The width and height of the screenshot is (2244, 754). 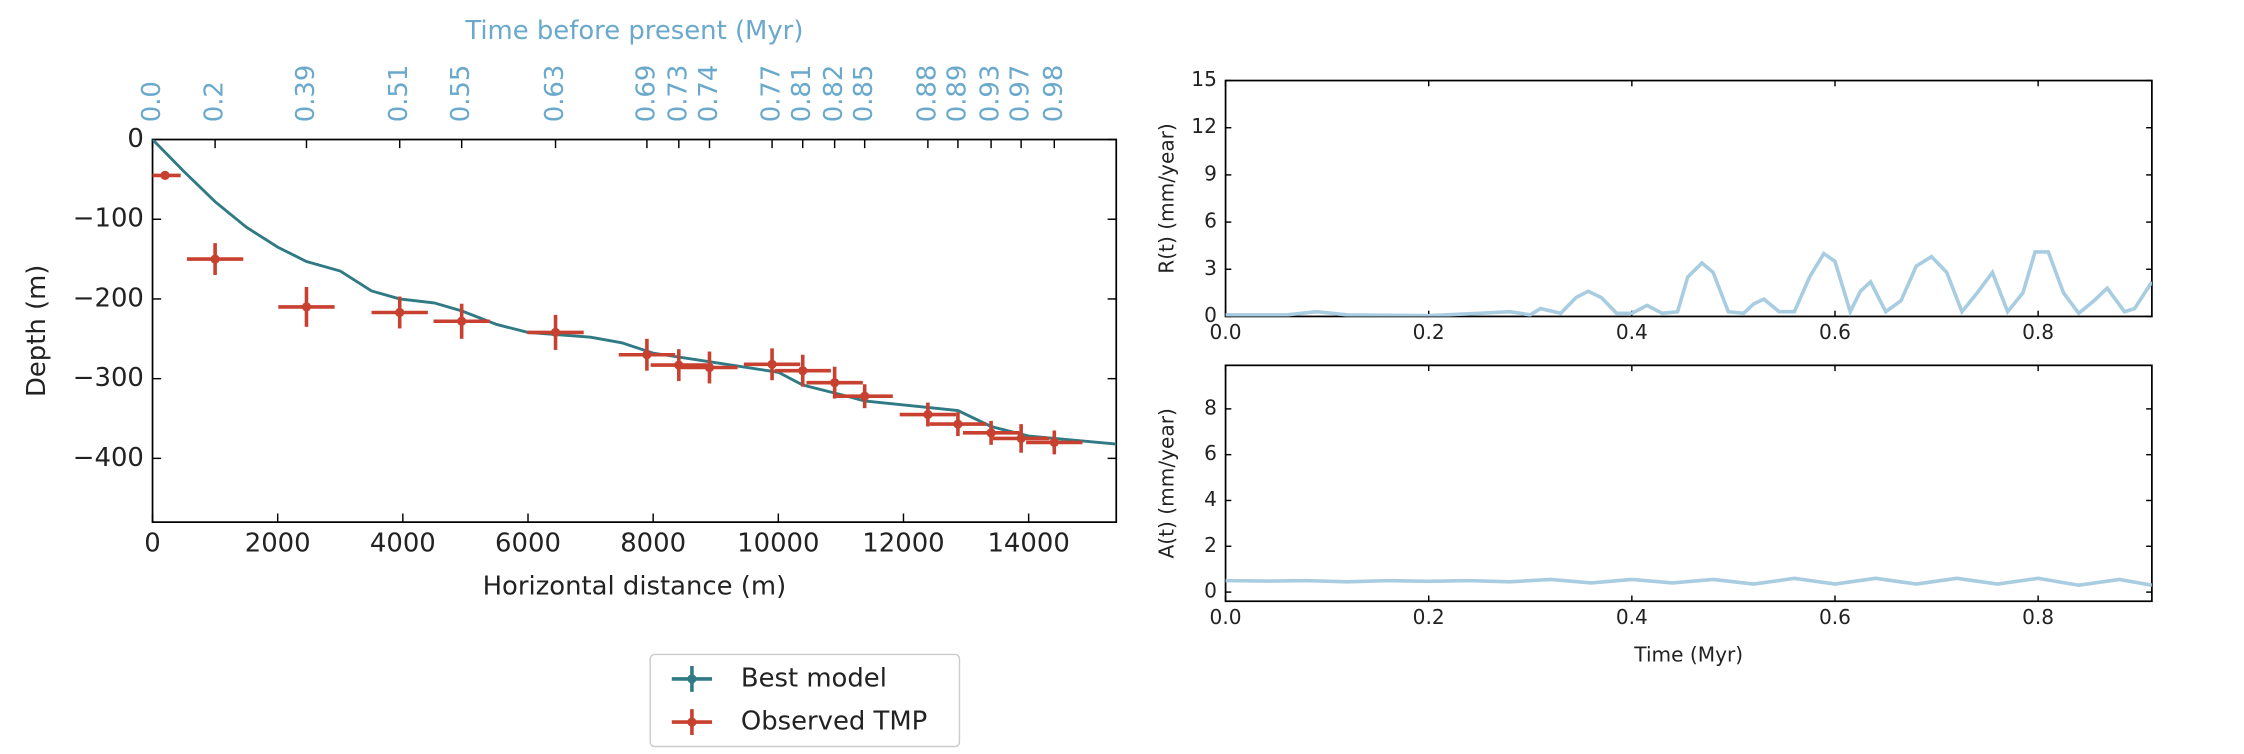 I want to click on x2-tick-label: 0.88, so click(x=927, y=94).